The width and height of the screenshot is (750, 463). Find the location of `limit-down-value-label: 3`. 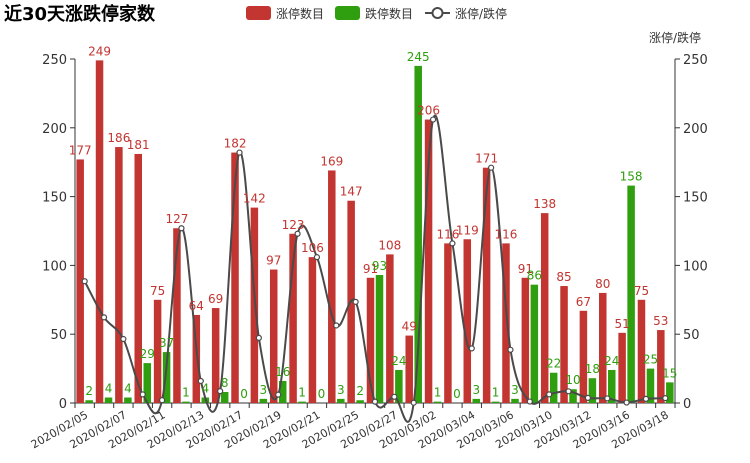

limit-down-value-label: 3 is located at coordinates (341, 390).